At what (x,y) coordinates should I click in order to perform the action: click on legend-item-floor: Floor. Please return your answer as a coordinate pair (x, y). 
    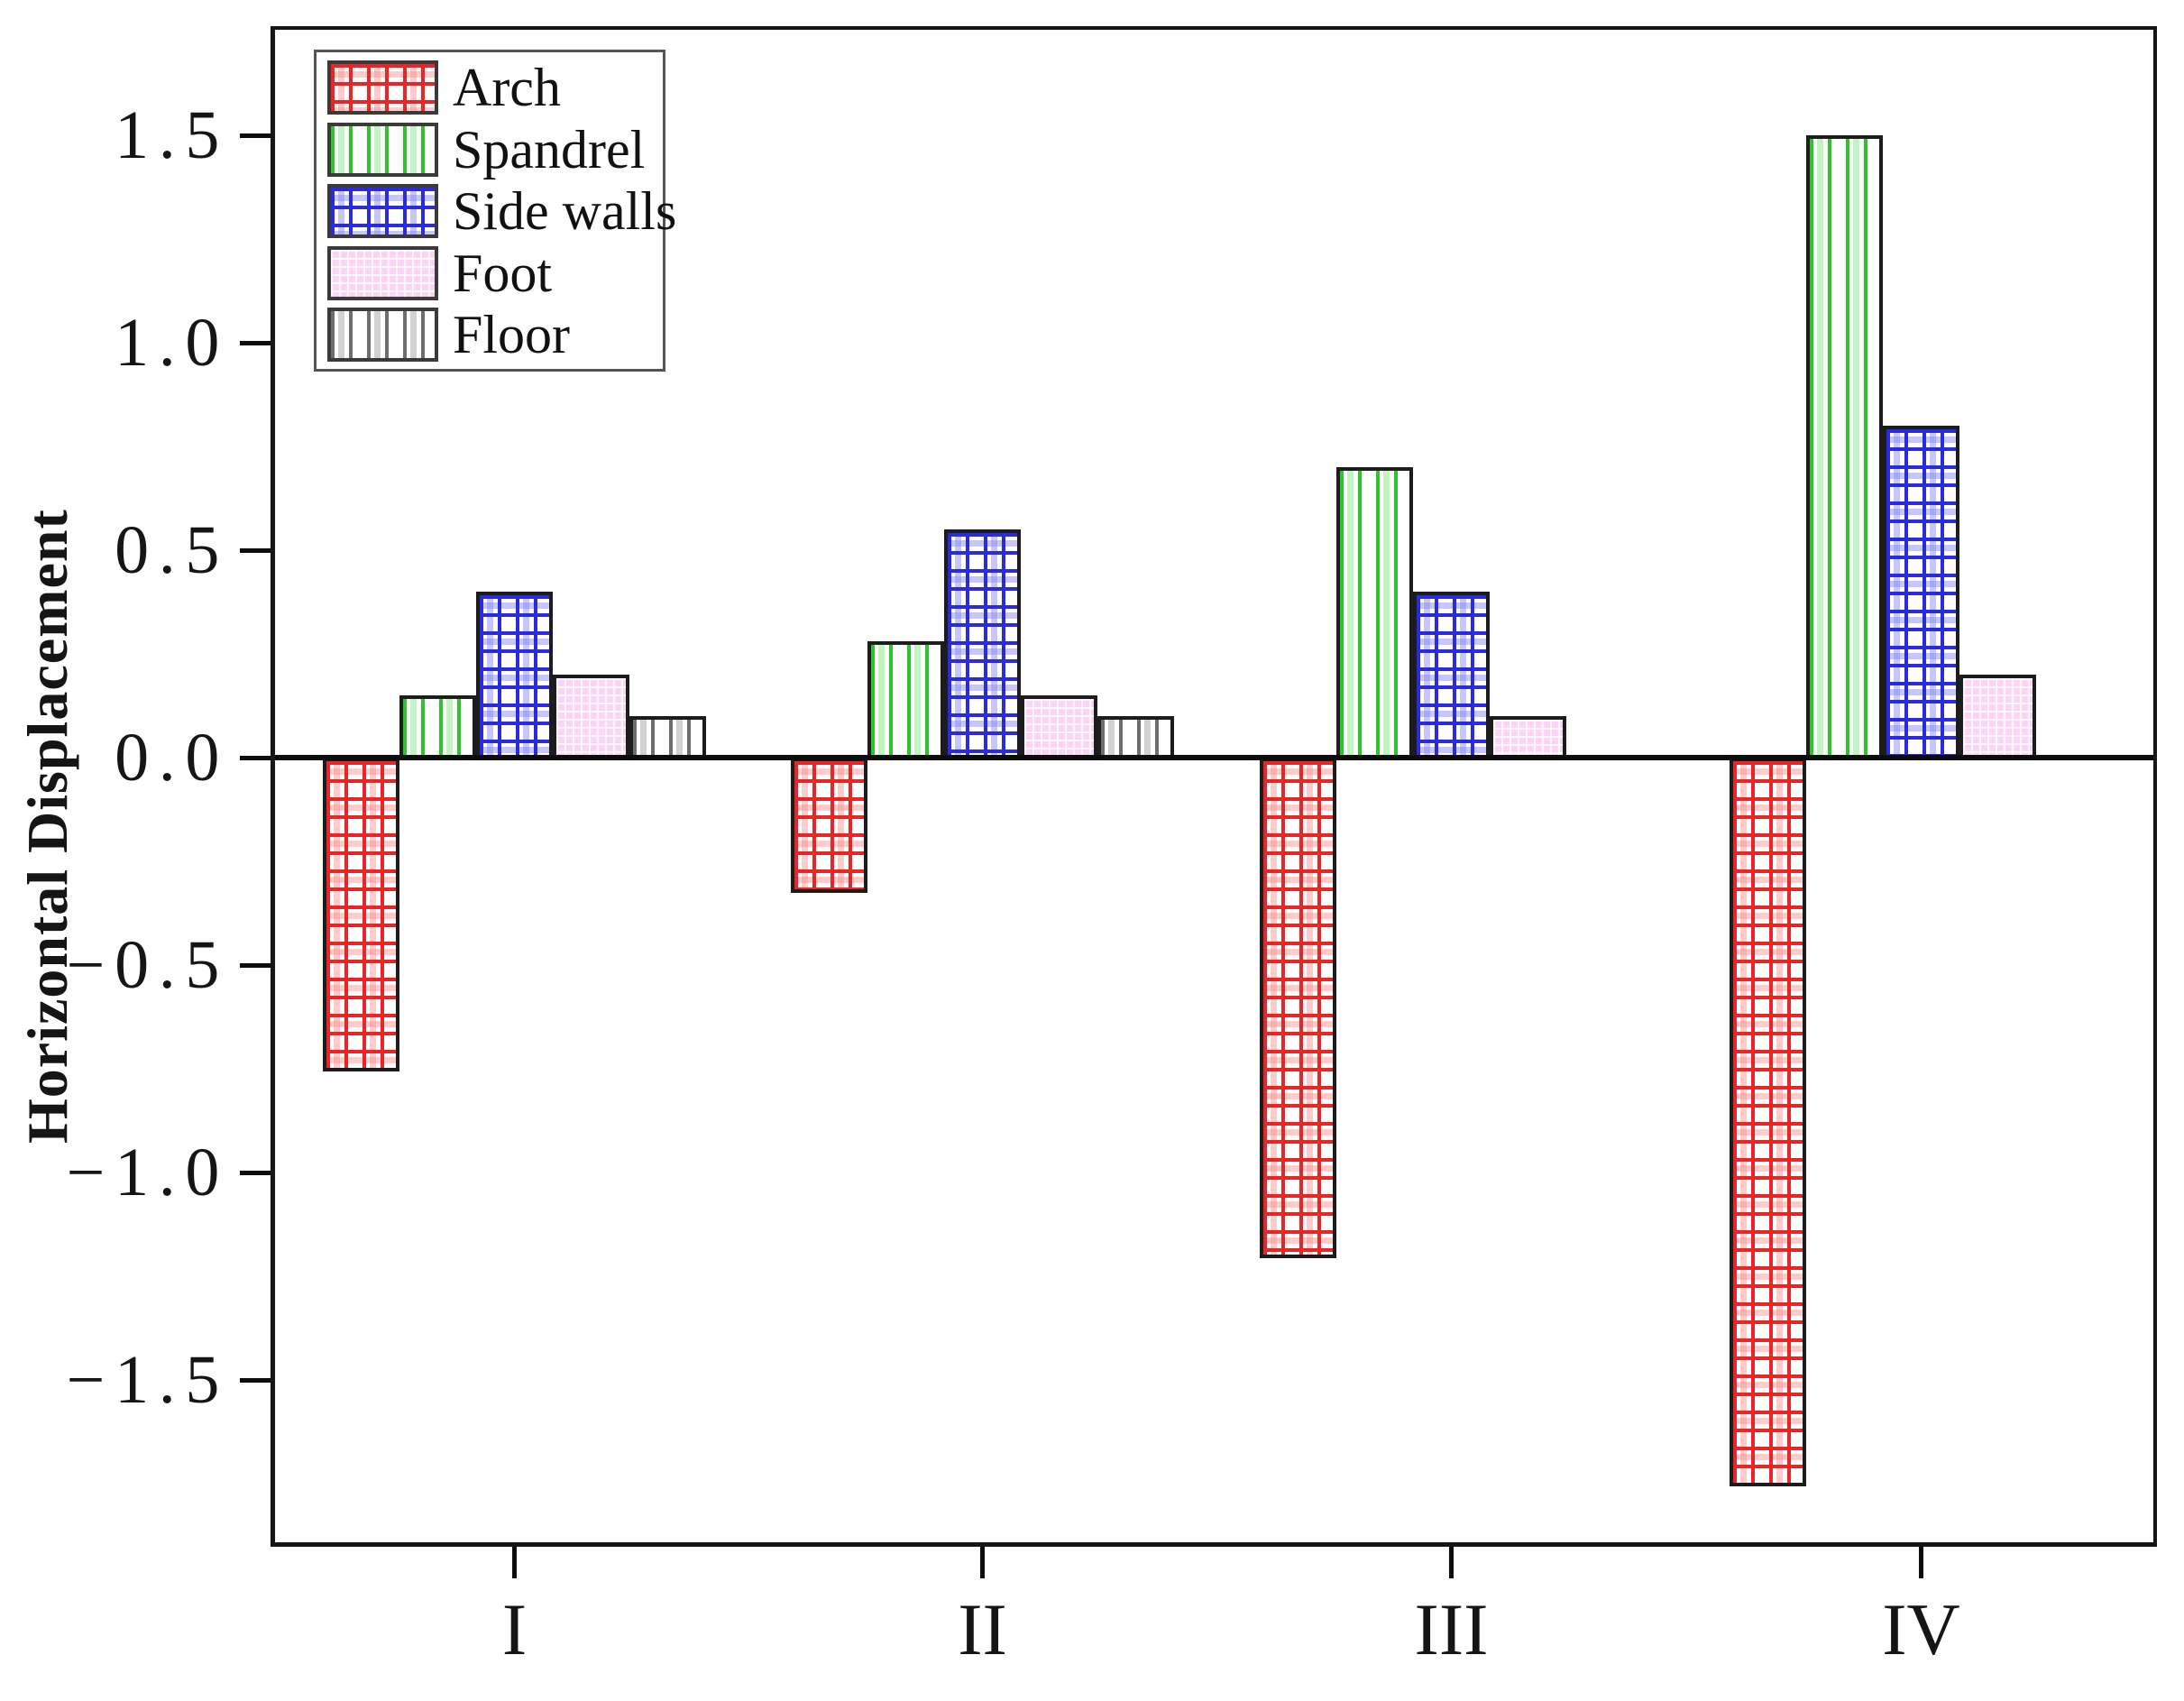
    Looking at the image, I should click on (489, 334).